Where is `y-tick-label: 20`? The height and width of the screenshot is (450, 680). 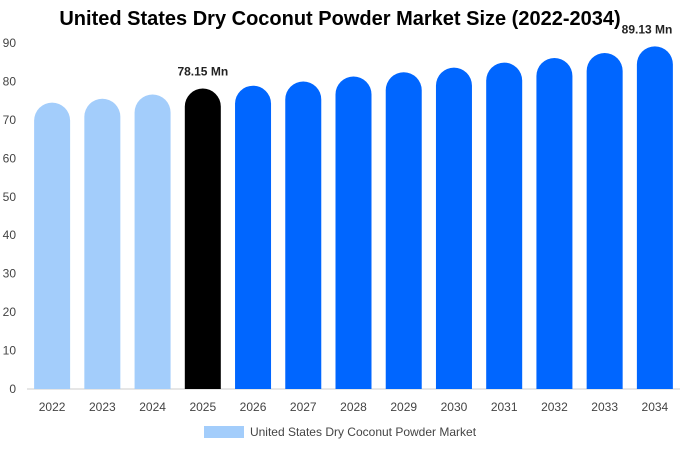 y-tick-label: 20 is located at coordinates (10, 312).